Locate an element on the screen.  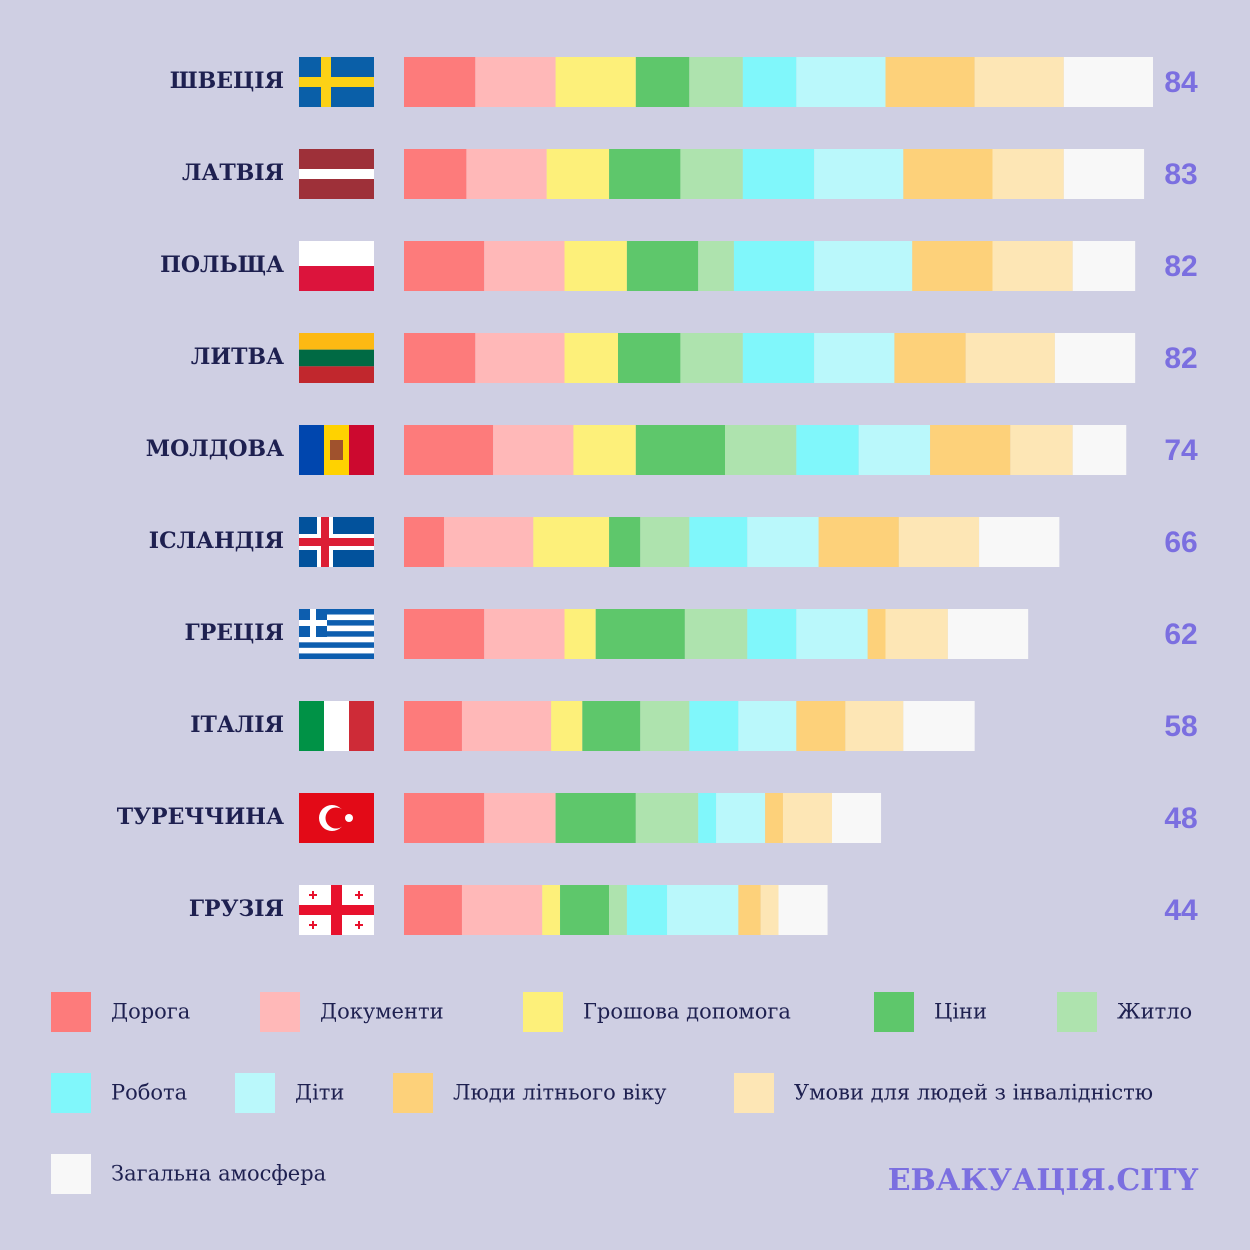
country-label: ІСЛАНДІЯ is located at coordinates (216, 541).